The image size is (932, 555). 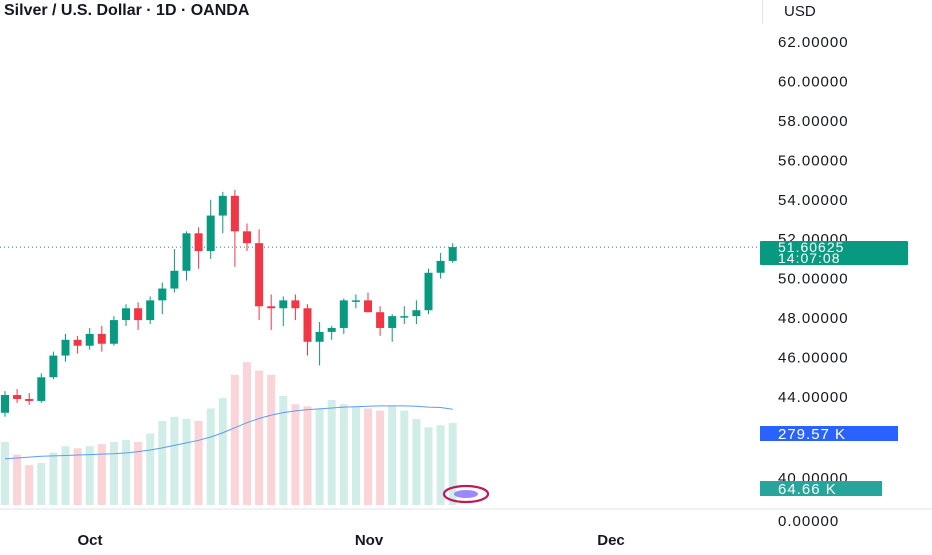 I want to click on watermark-logo-icon, so click(x=466, y=494).